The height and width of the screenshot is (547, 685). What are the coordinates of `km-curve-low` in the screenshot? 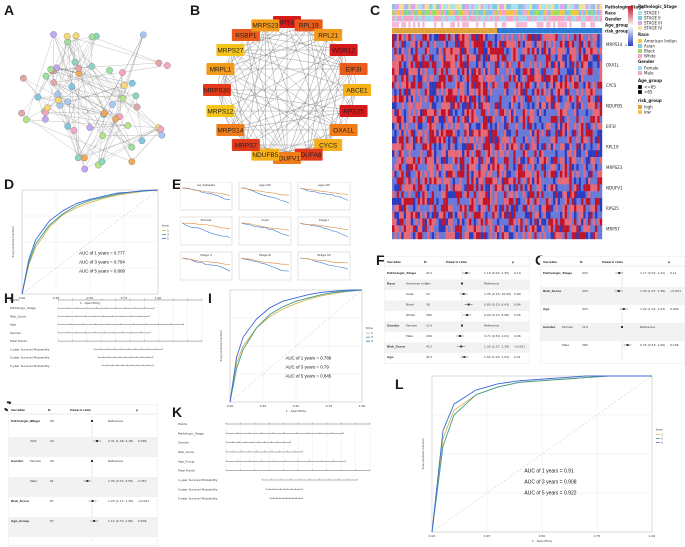 It's located at (264, 191).